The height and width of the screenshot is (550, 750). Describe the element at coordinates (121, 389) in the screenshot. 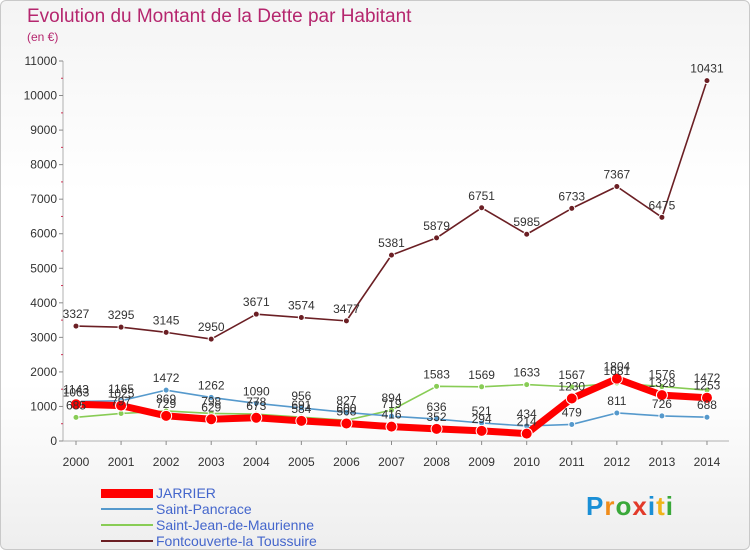

I see `data-label: 1165` at that location.